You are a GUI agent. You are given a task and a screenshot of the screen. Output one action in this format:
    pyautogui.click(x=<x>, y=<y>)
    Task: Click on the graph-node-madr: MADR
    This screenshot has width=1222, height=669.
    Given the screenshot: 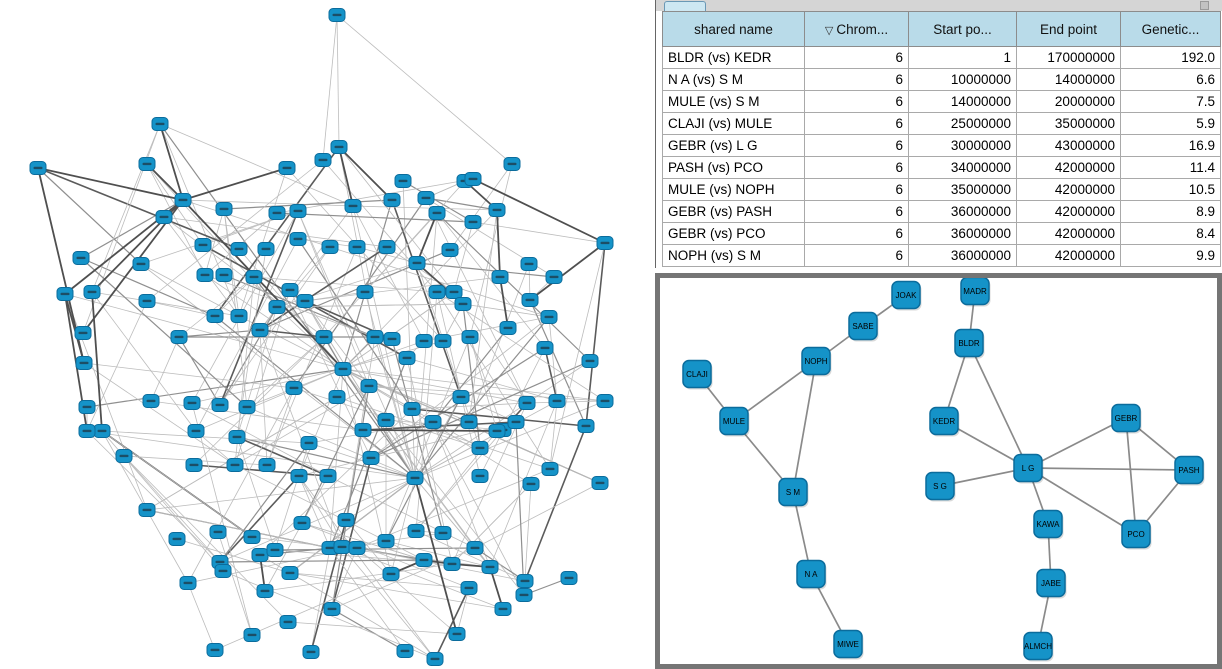 What is the action you would take?
    pyautogui.click(x=975, y=292)
    